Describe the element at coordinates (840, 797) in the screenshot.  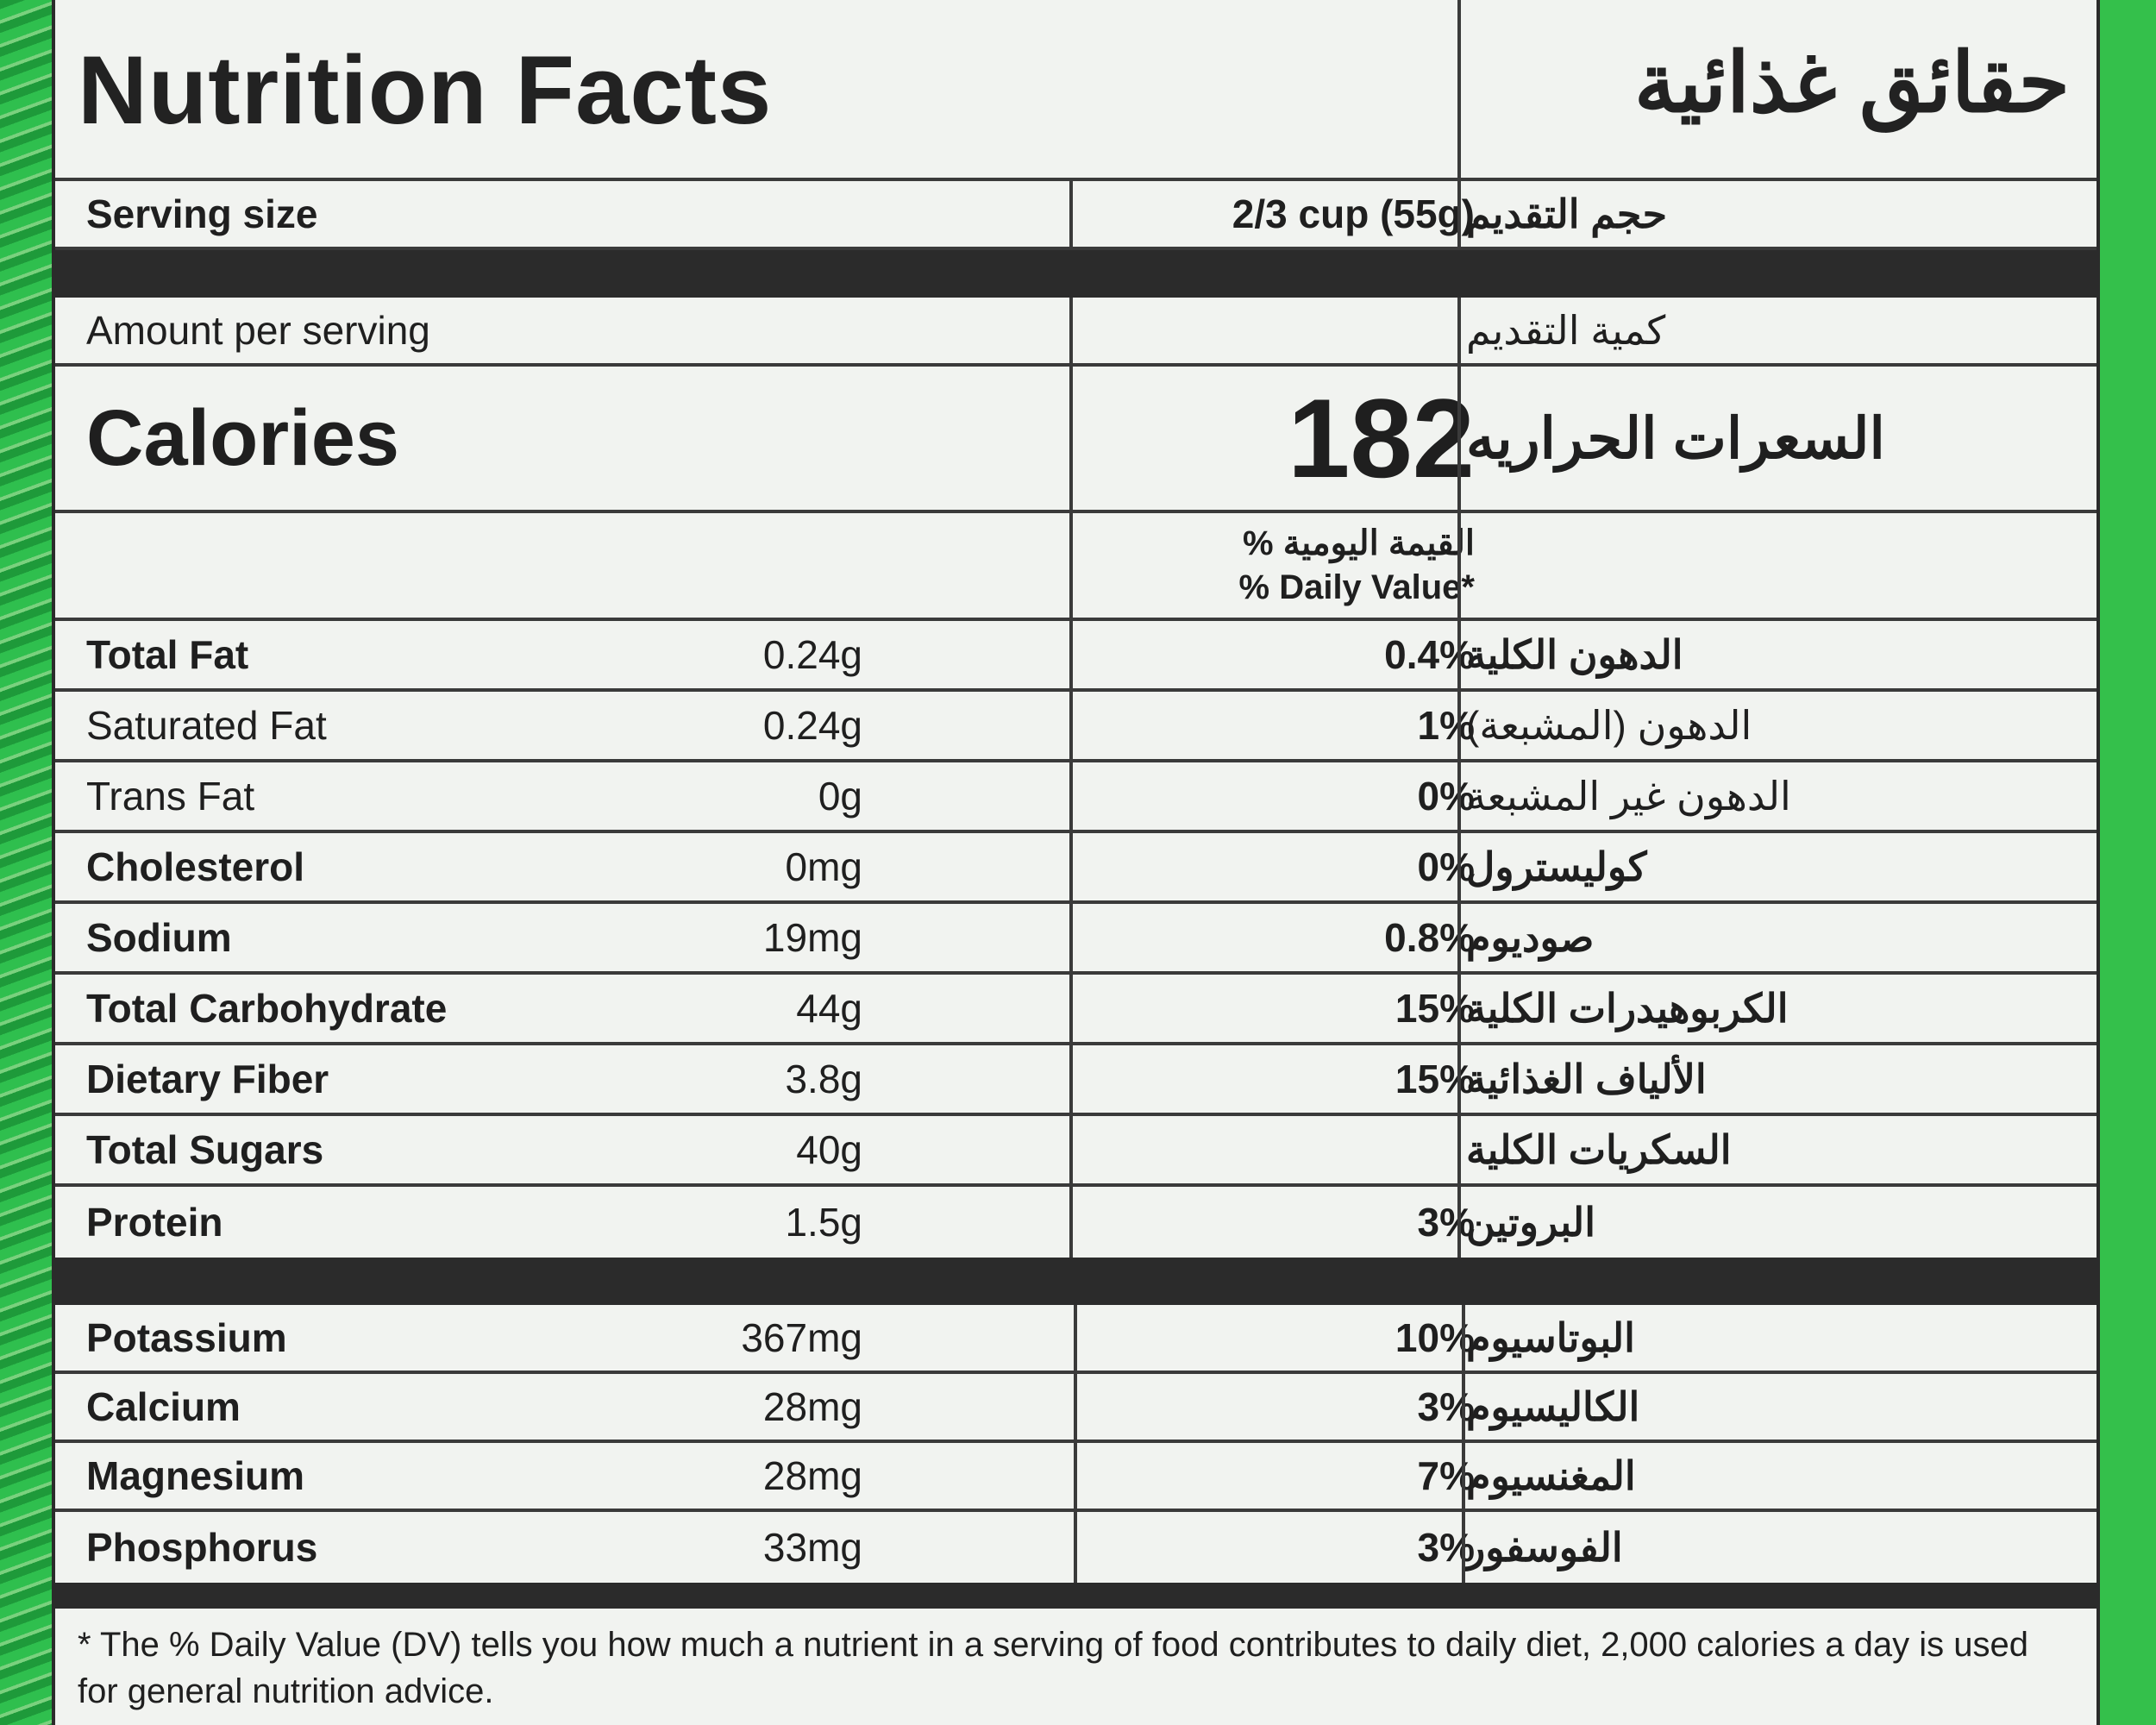
I see `nutrient-amount: 0g` at that location.